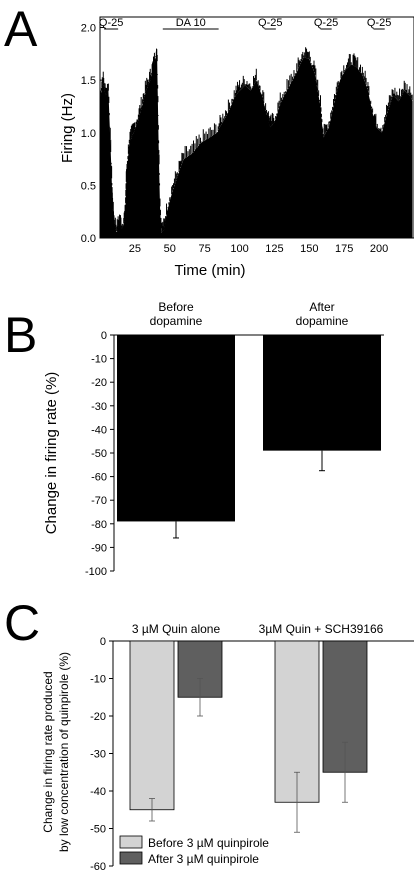 This screenshot has width=414, height=884. Describe the element at coordinates (135, 249) in the screenshot. I see `x-tick-label: 25` at that location.